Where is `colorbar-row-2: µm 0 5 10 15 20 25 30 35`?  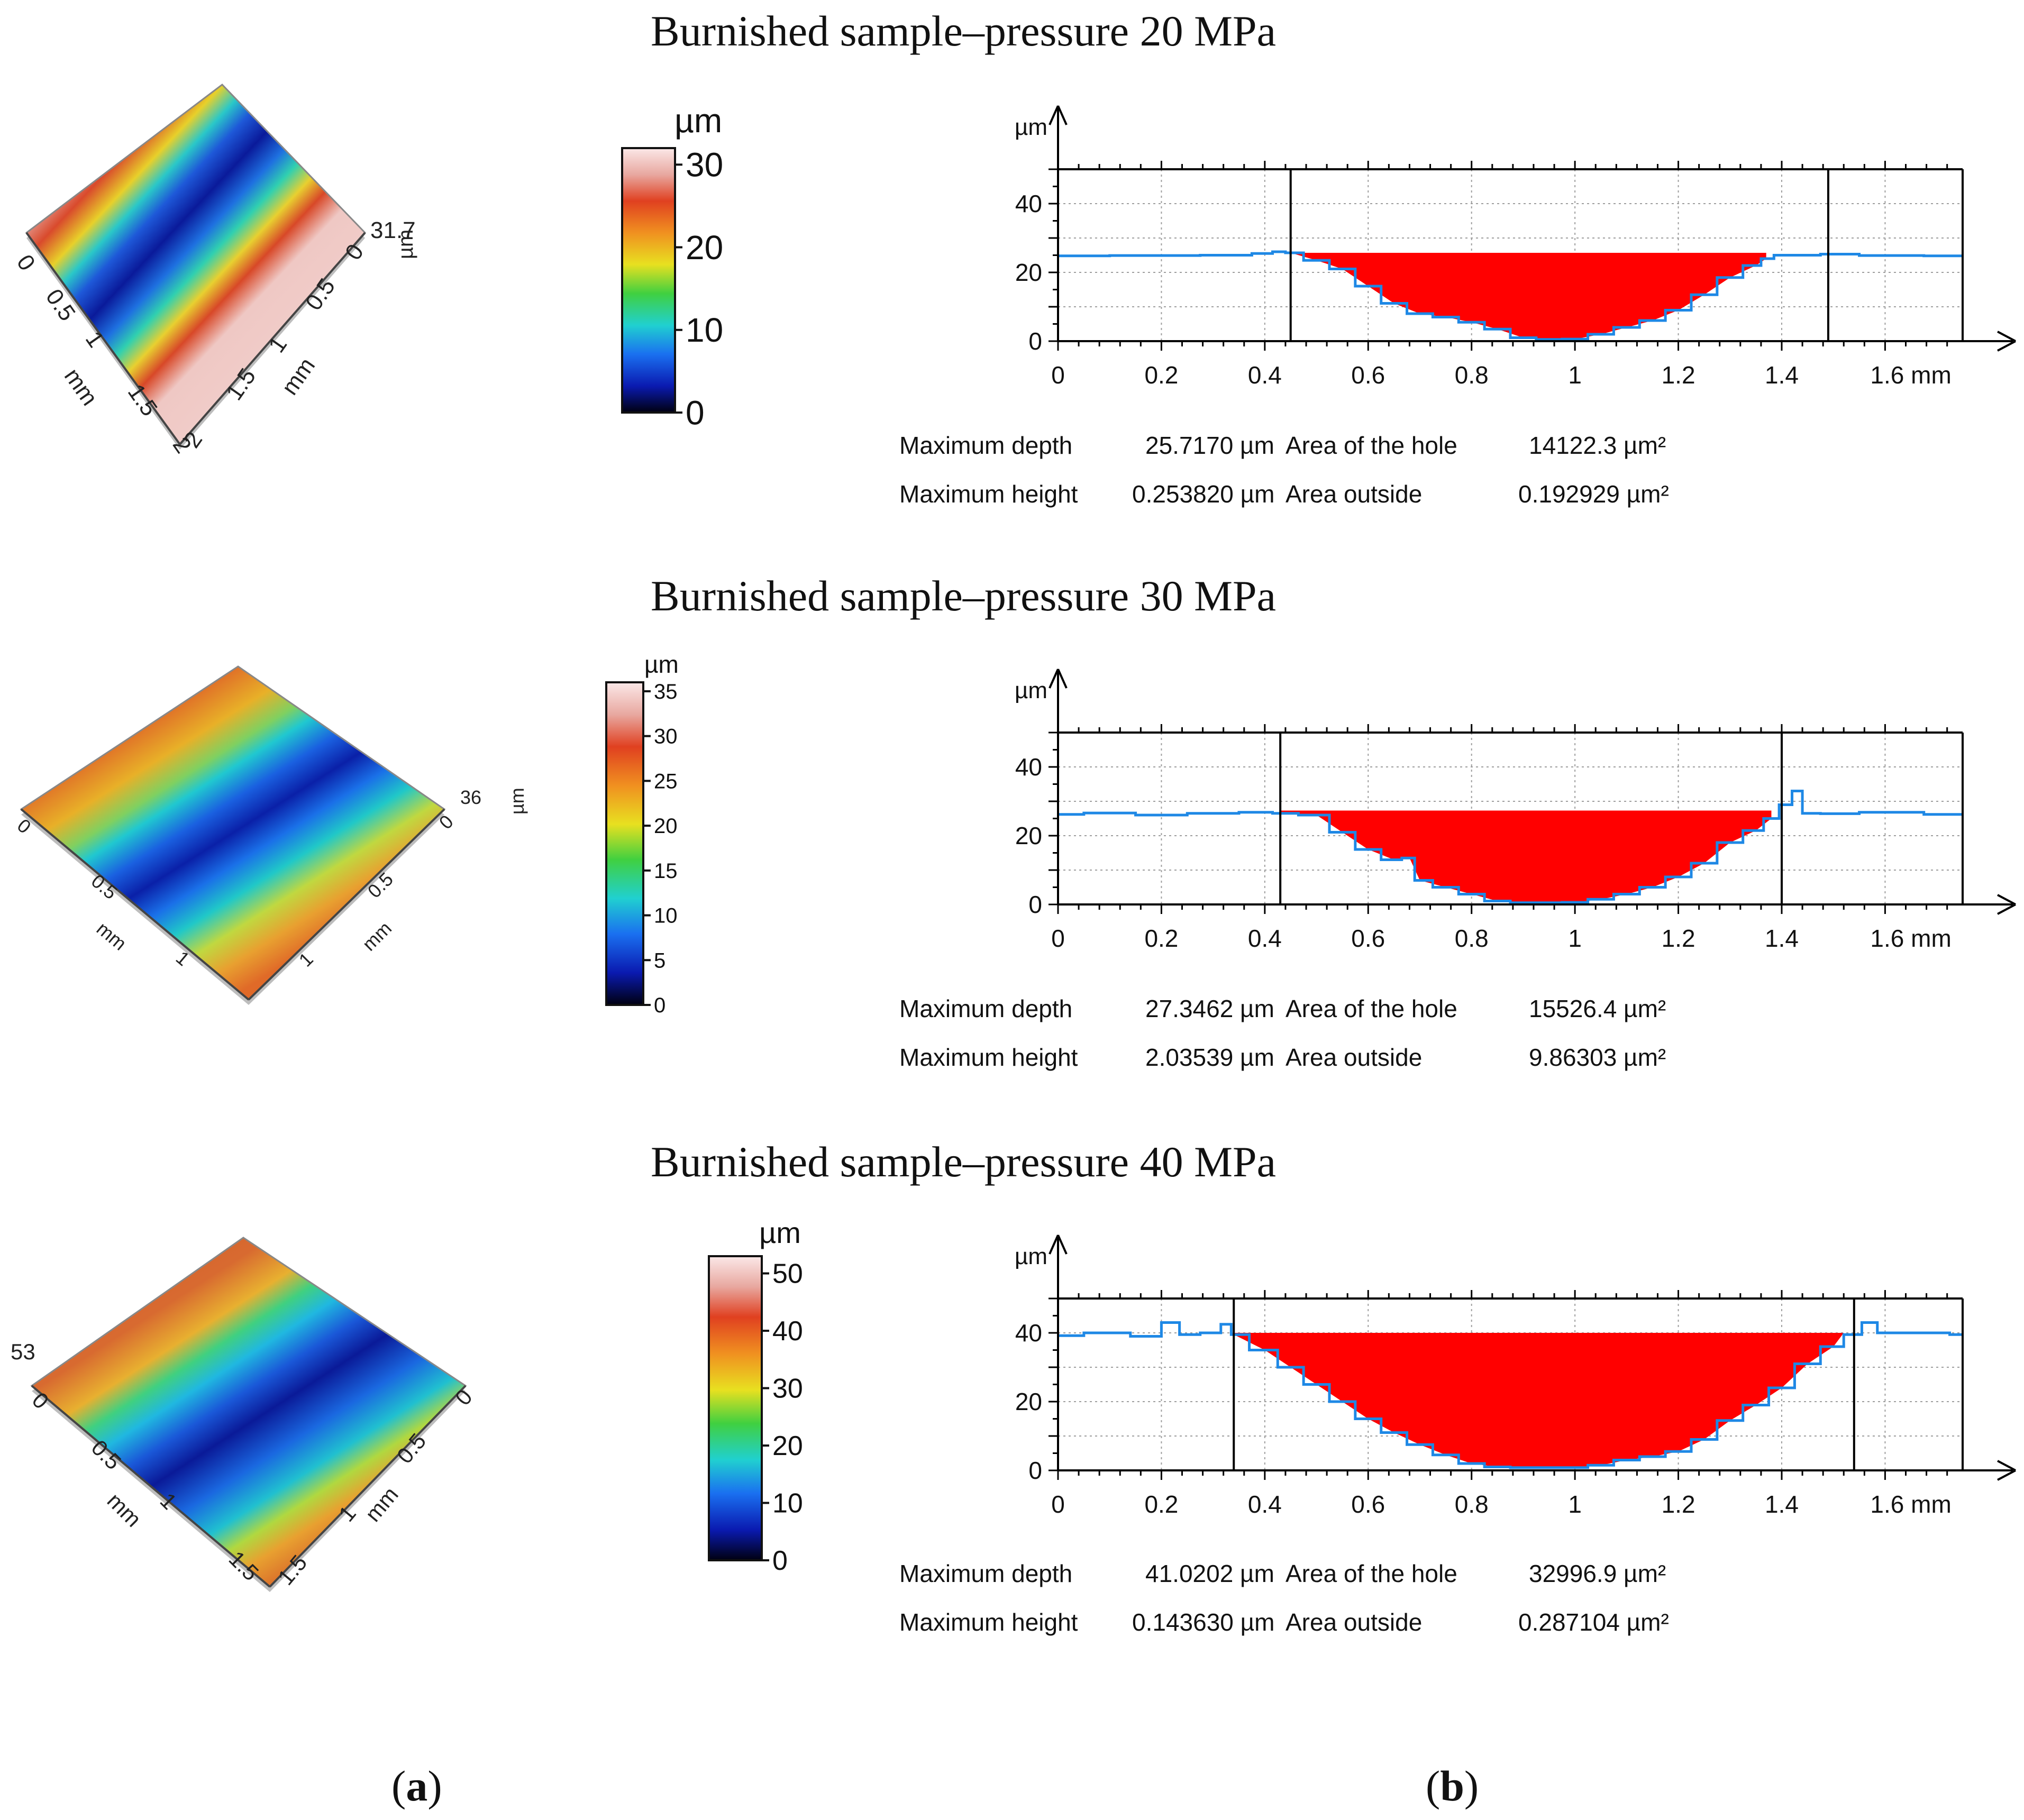 colorbar-row-2: µm 0 5 10 15 20 25 30 35 is located at coordinates (642, 834).